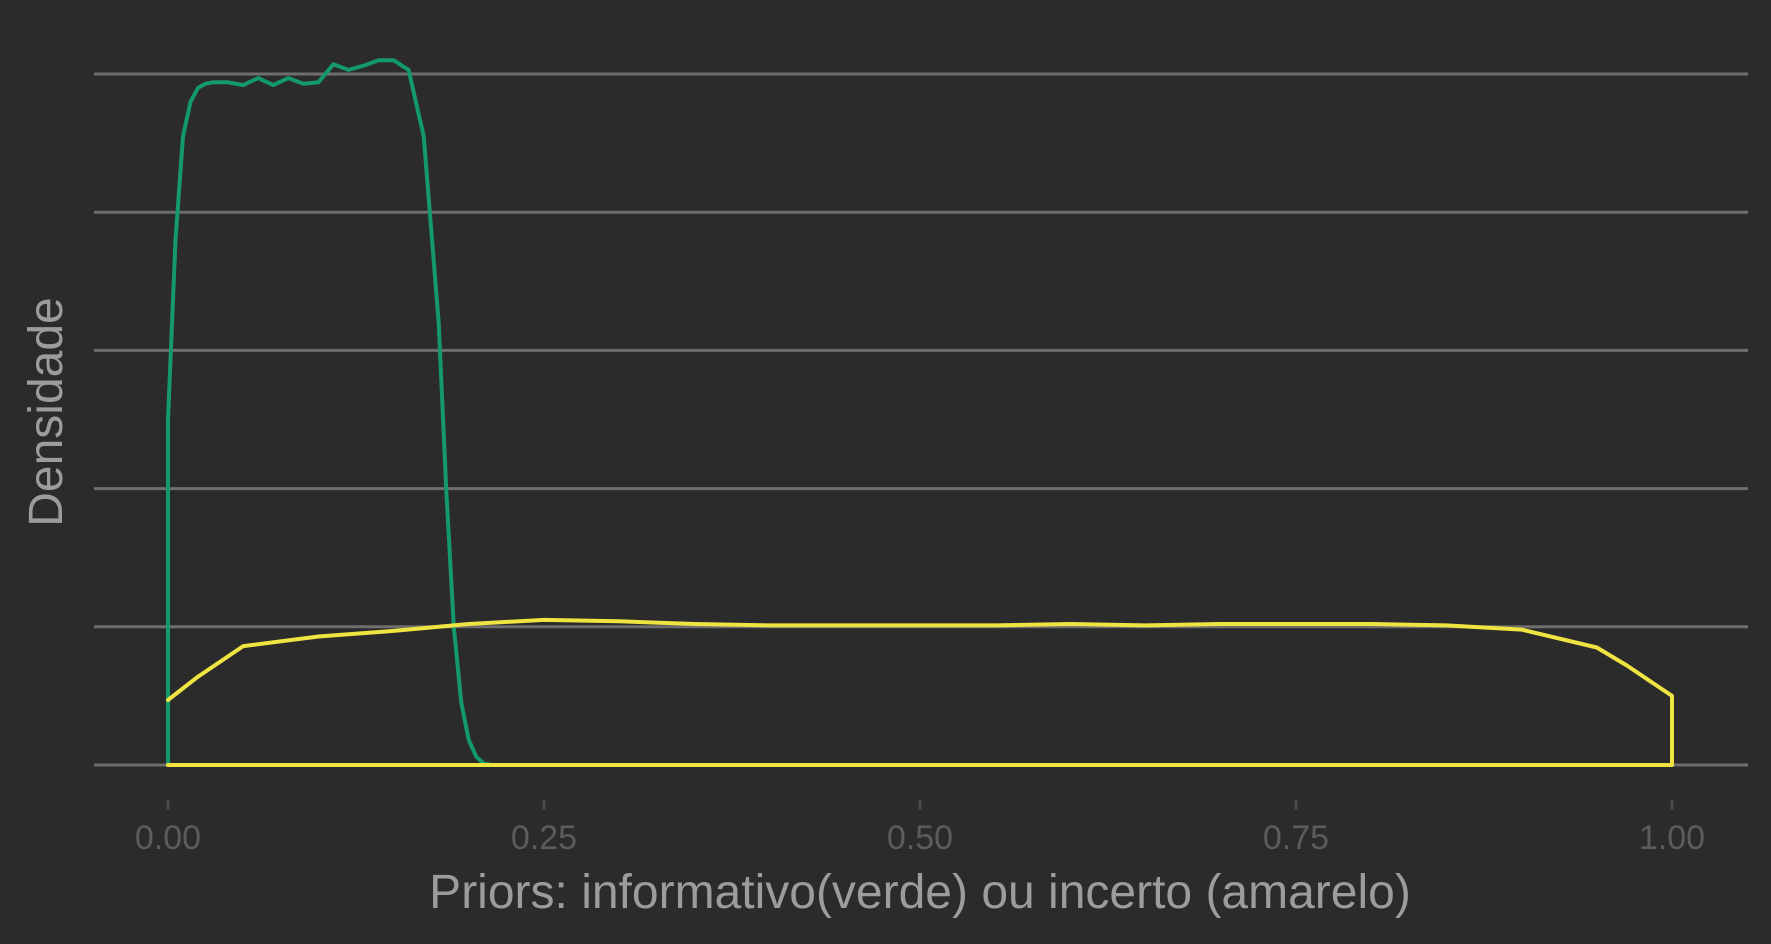 The image size is (1771, 944). Describe the element at coordinates (920, 692) in the screenshot. I see `series-incerto-line` at that location.